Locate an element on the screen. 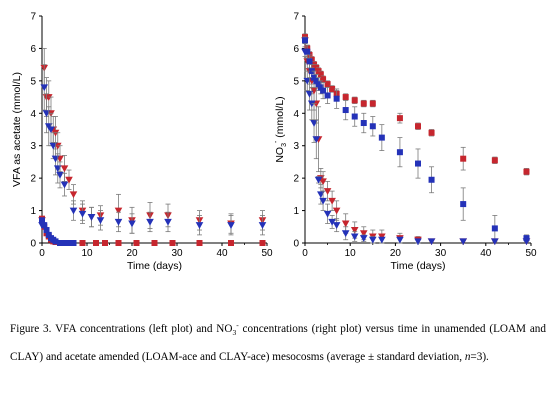  caption-n: n is located at coordinates (467, 356).